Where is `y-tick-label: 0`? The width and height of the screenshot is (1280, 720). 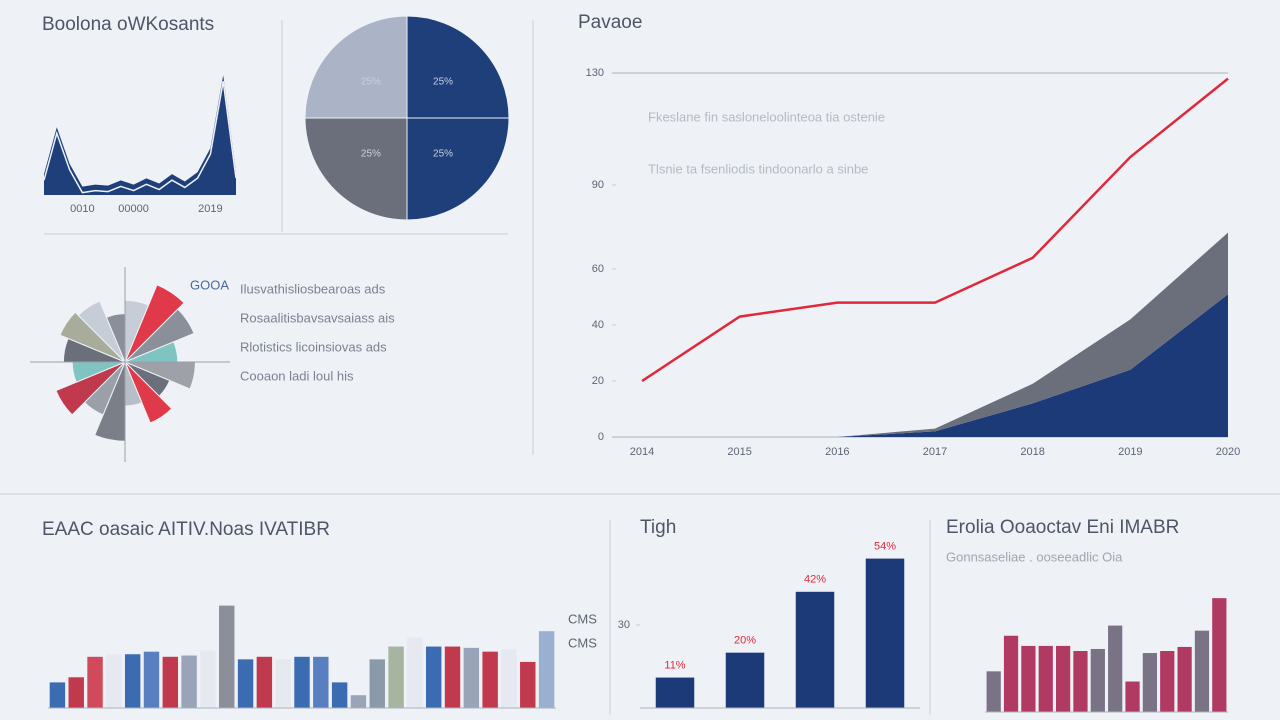 y-tick-label: 0 is located at coordinates (601, 437).